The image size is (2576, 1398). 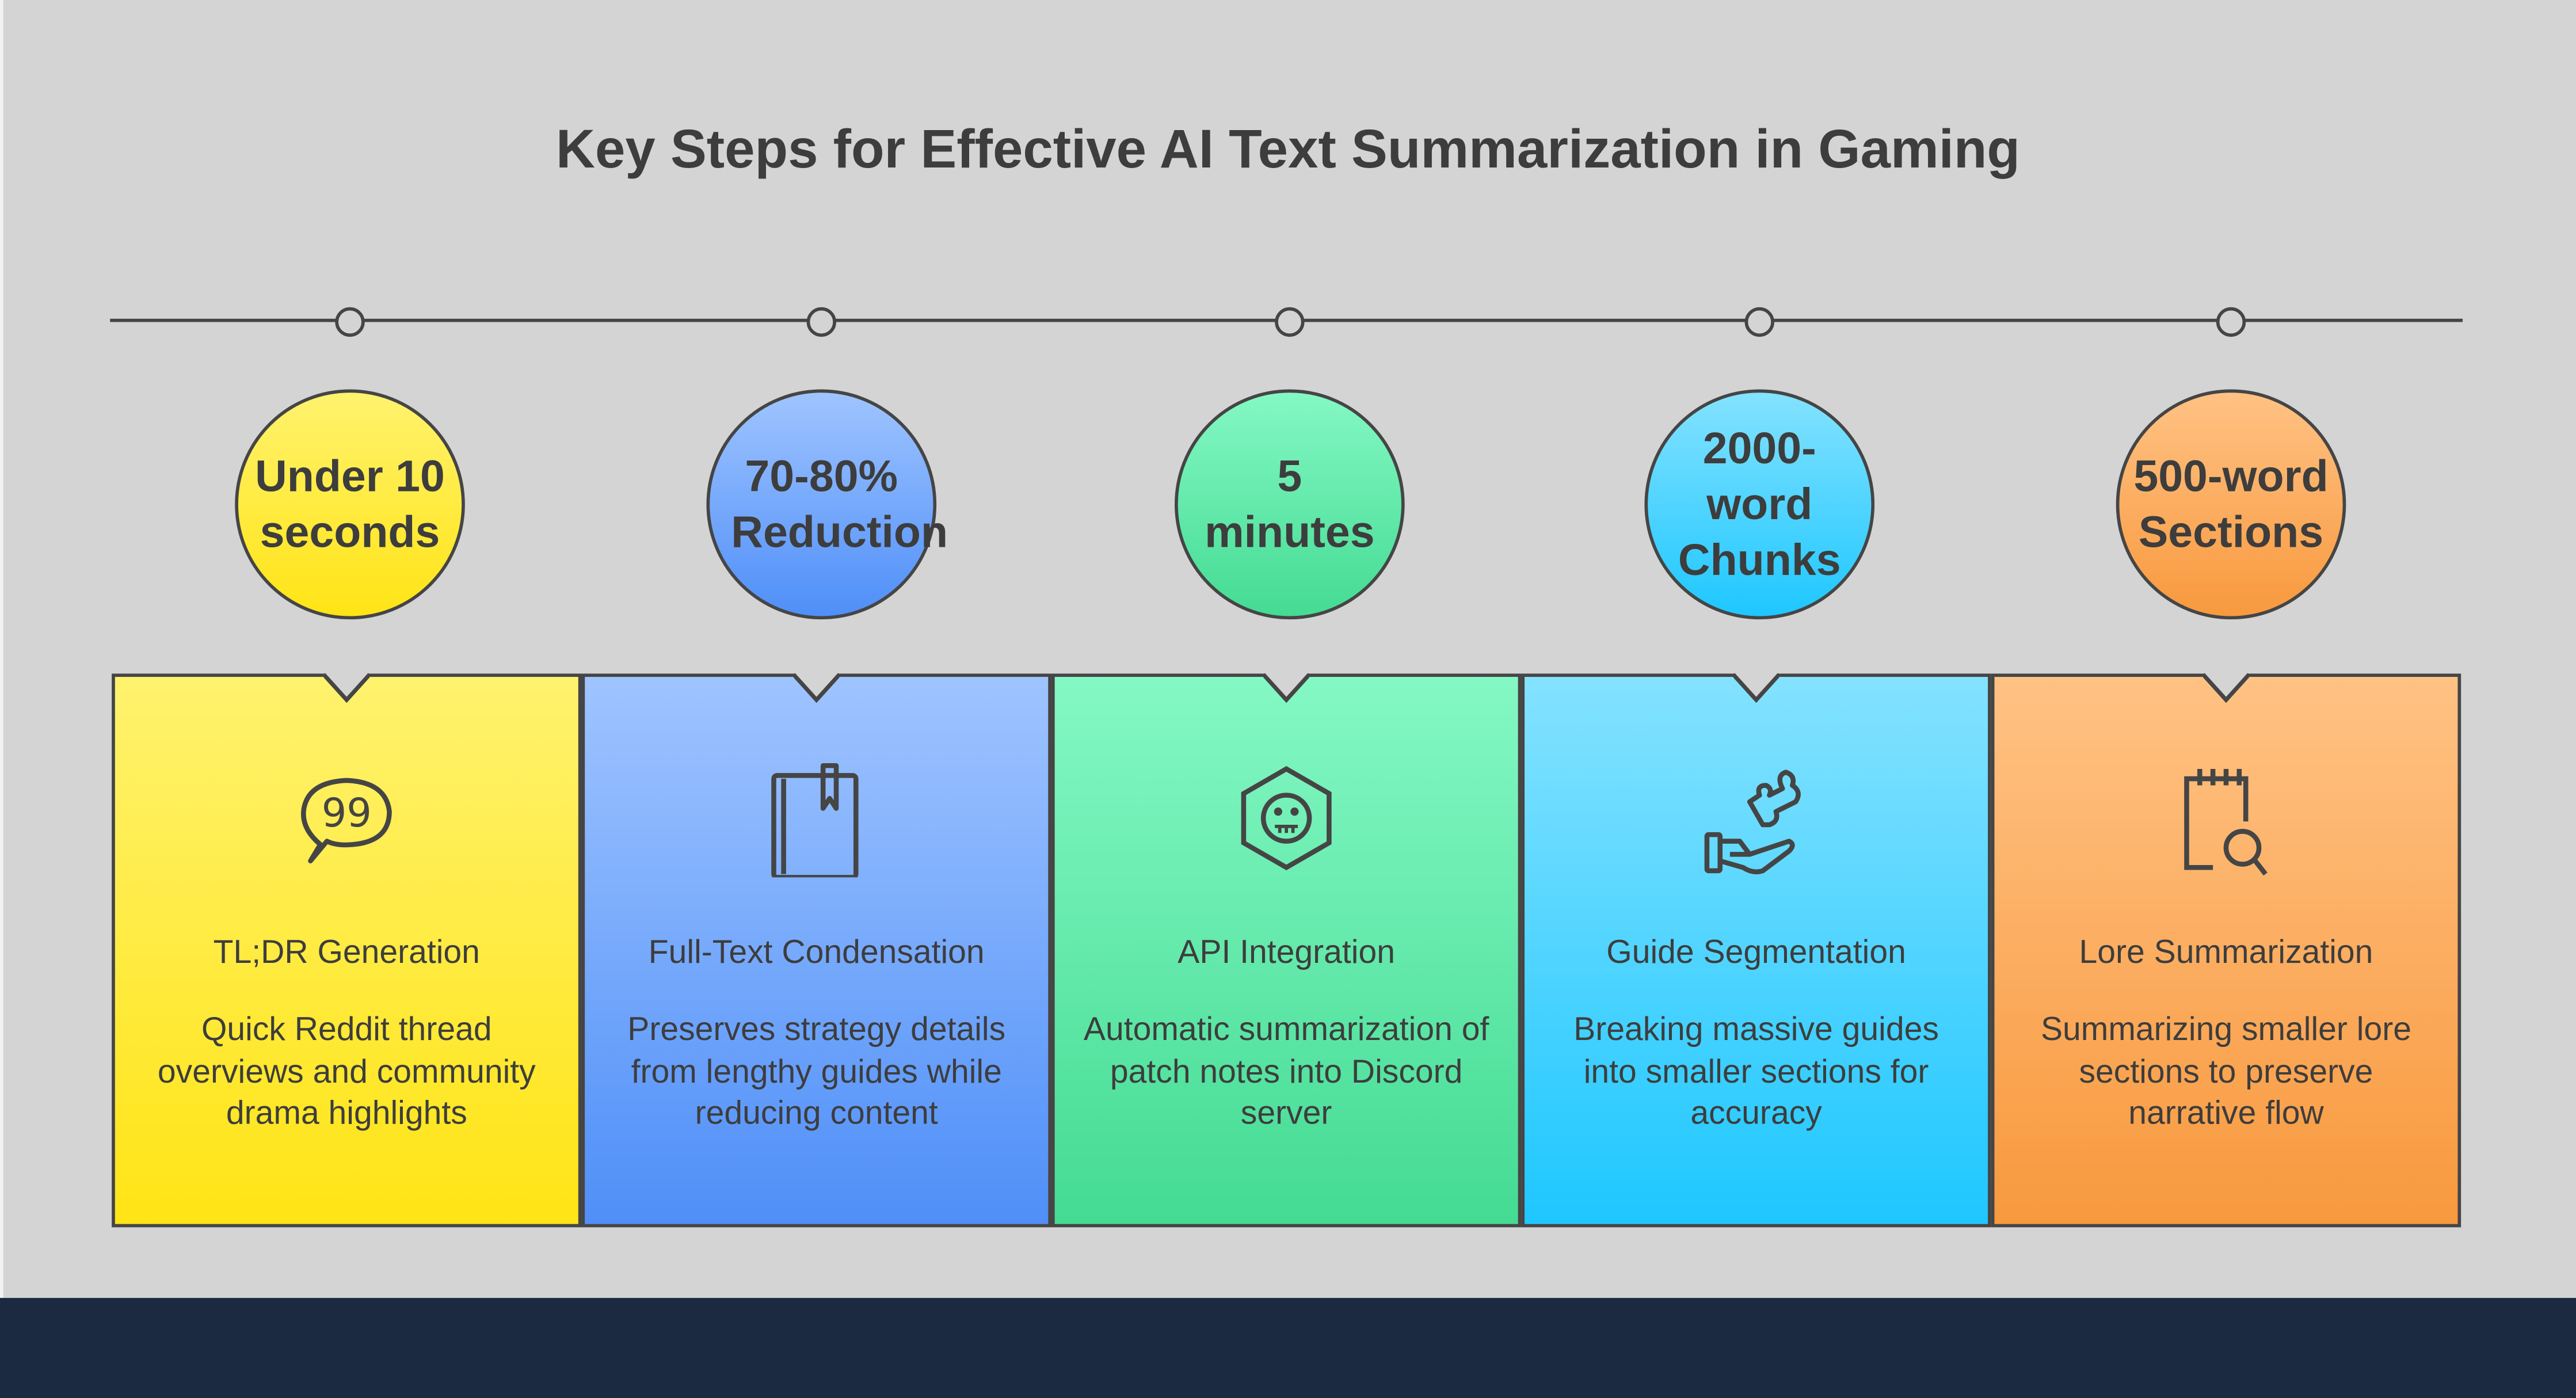 I want to click on metric-circle: 500-word Sections, so click(x=2231, y=504).